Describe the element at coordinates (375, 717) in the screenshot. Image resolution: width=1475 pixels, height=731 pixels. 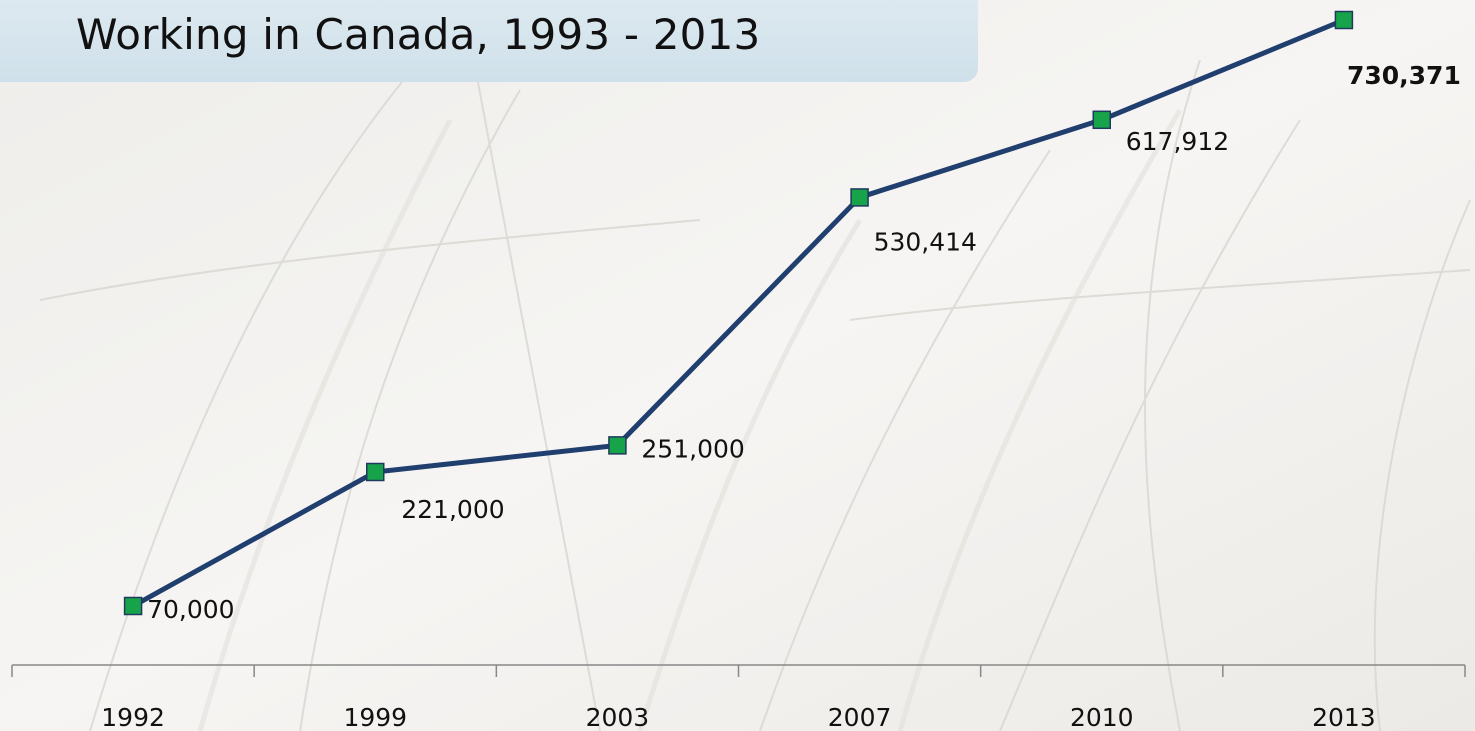
I see `x-tick-label-1999: 1999` at that location.